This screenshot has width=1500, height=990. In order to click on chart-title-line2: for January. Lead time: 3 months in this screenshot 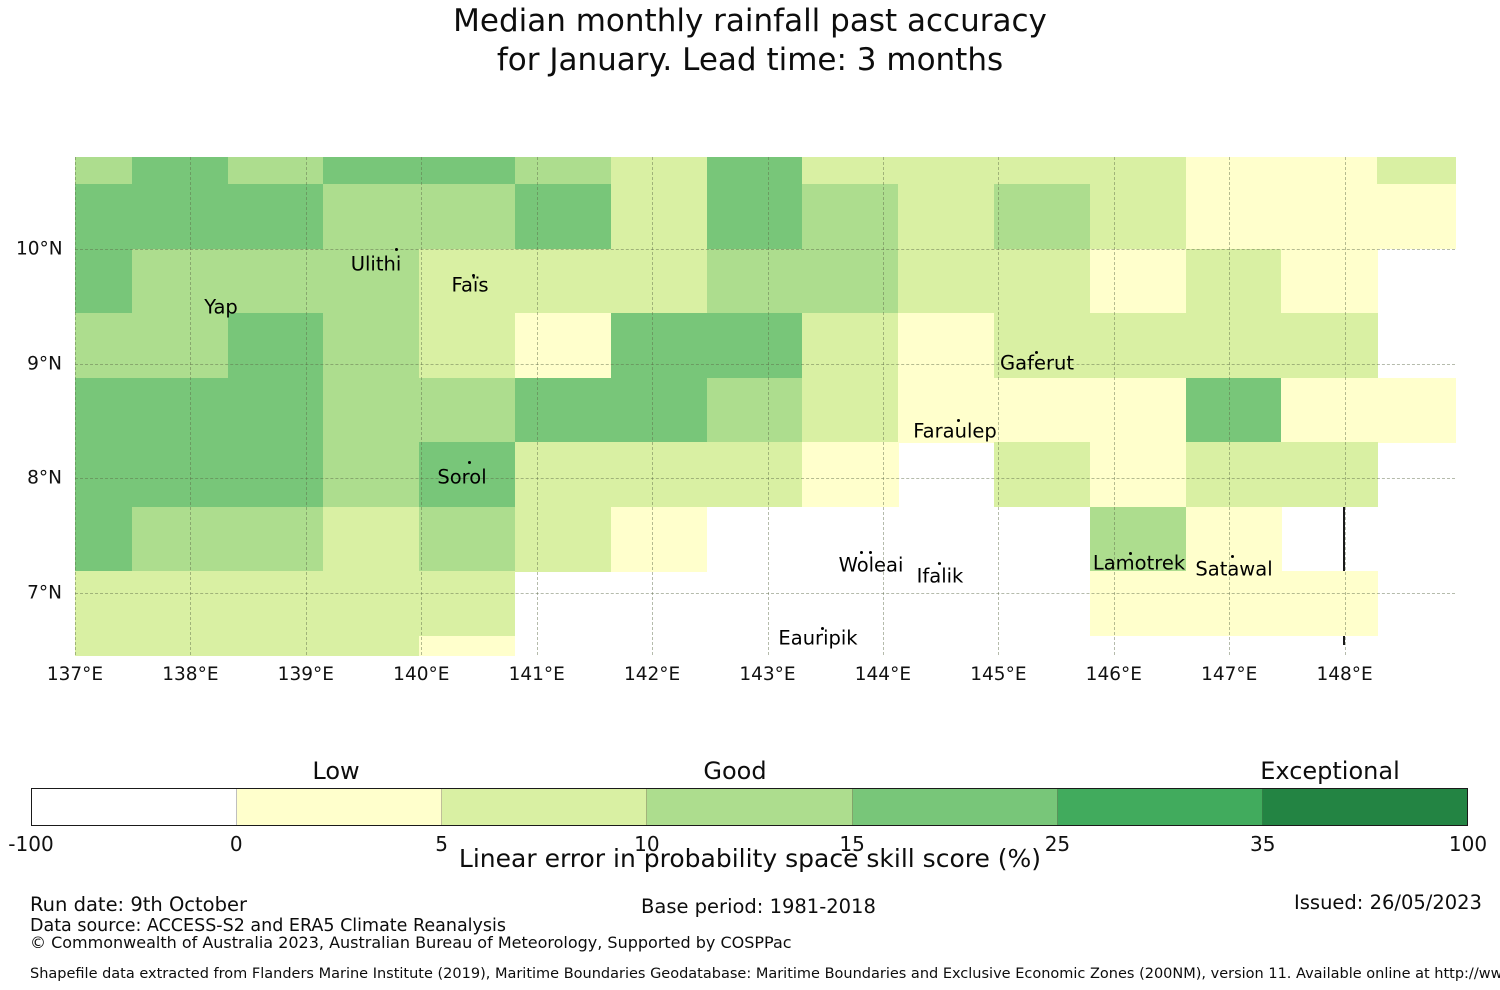, I will do `click(750, 60)`.